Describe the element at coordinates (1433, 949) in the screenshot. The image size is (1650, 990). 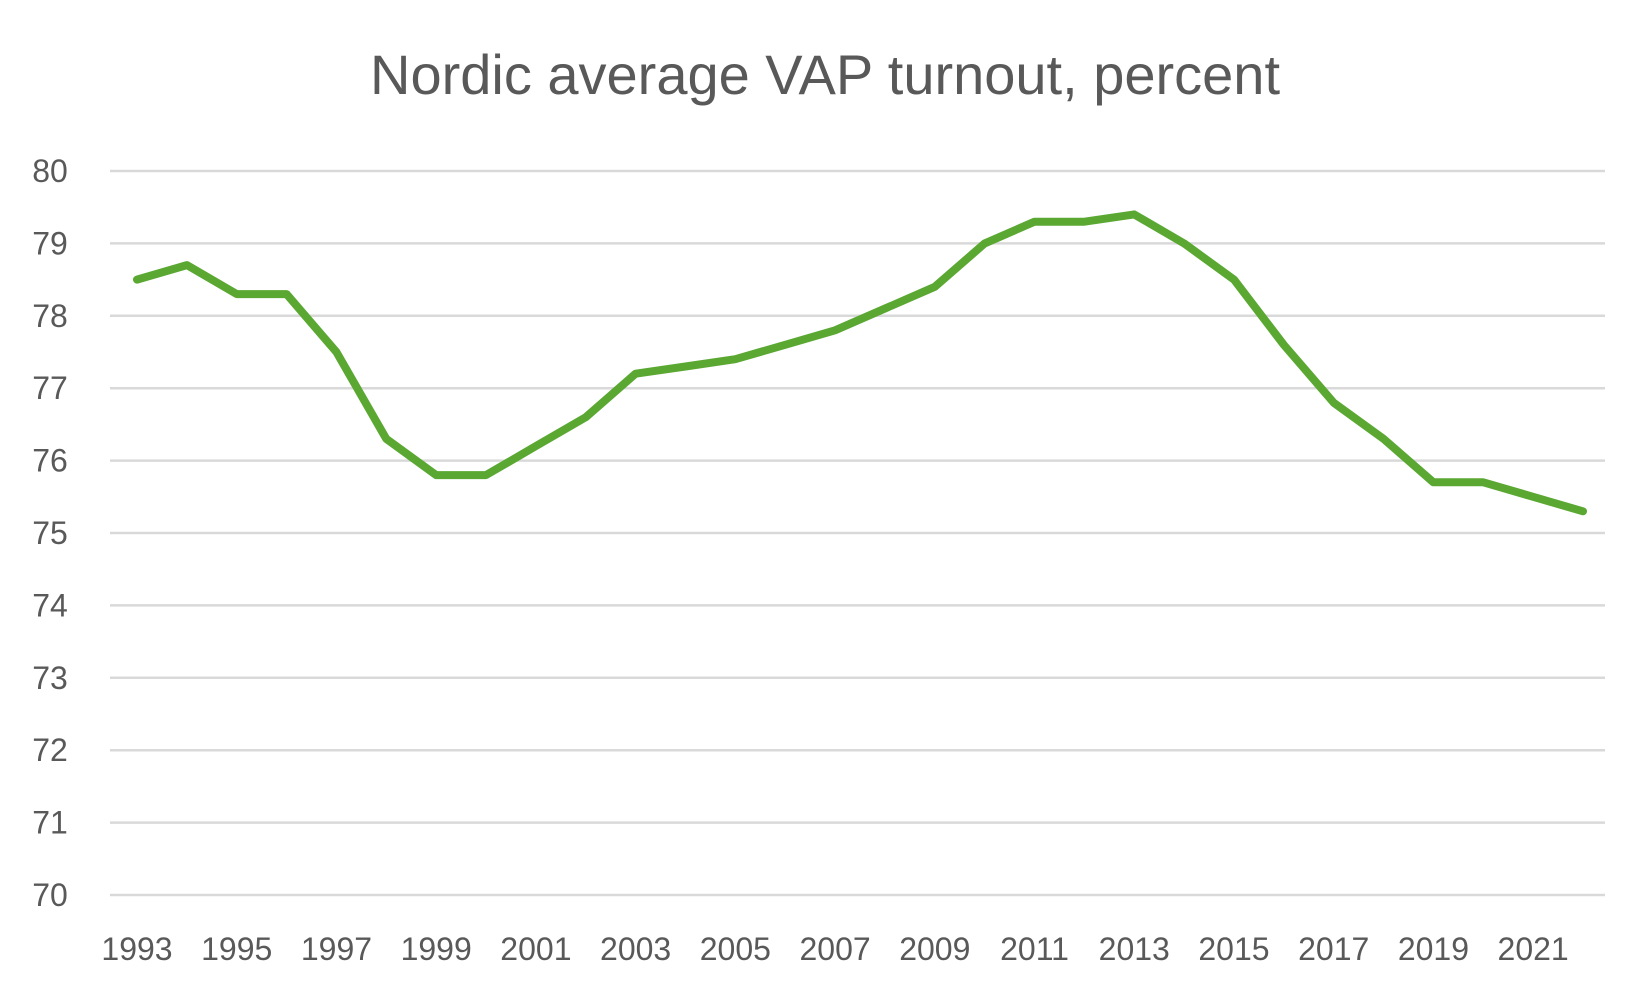
I see `x-tick-label: 2019` at that location.